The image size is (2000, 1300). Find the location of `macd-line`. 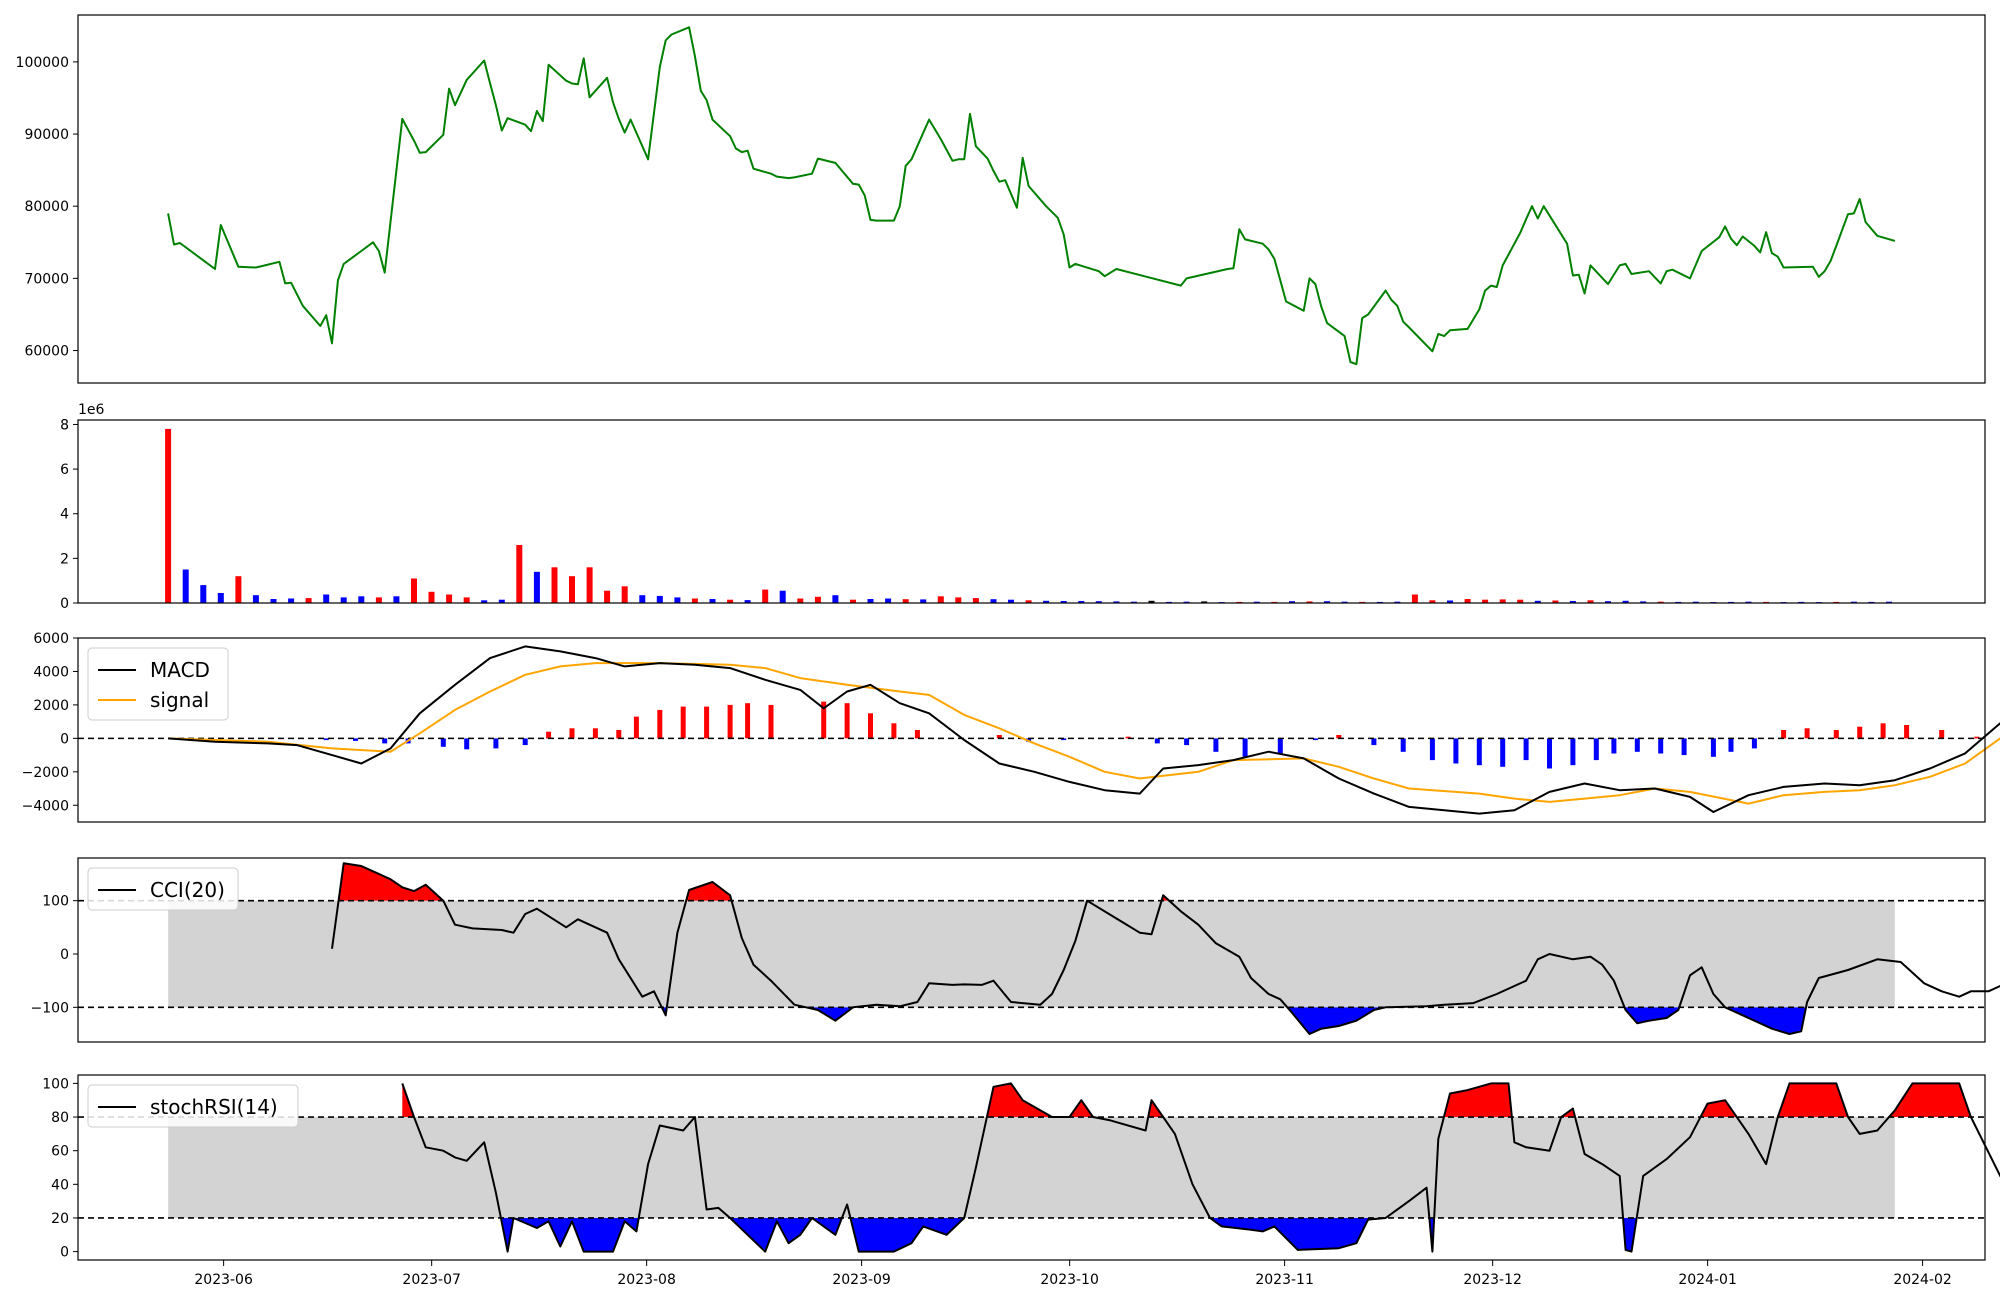

macd-line is located at coordinates (1084, 730).